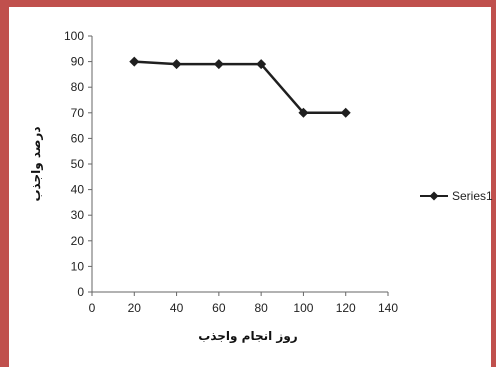 This screenshot has height=367, width=496. I want to click on y-tick-label: 0, so click(80, 292).